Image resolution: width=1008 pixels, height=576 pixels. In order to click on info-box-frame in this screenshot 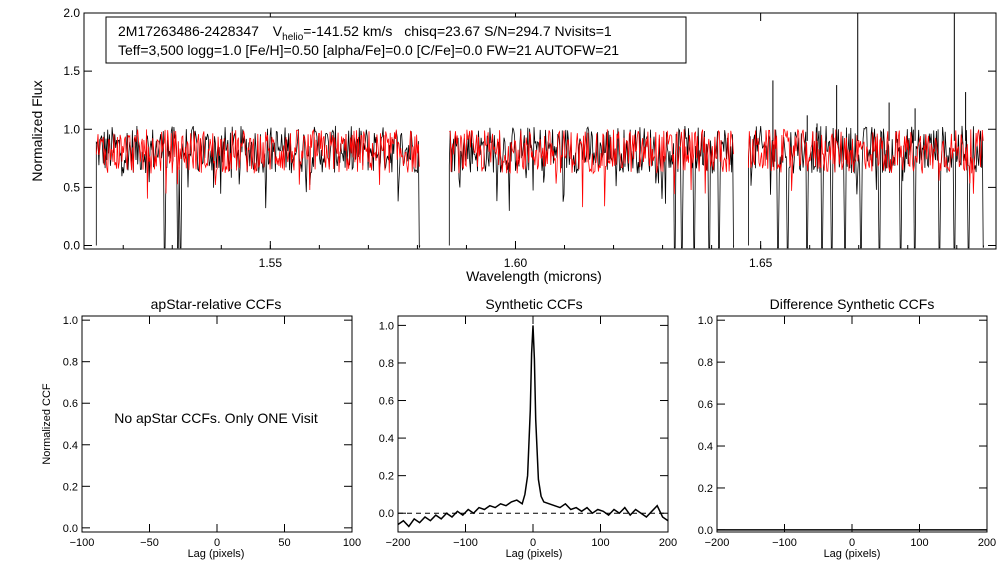, I will do `click(396, 40)`.